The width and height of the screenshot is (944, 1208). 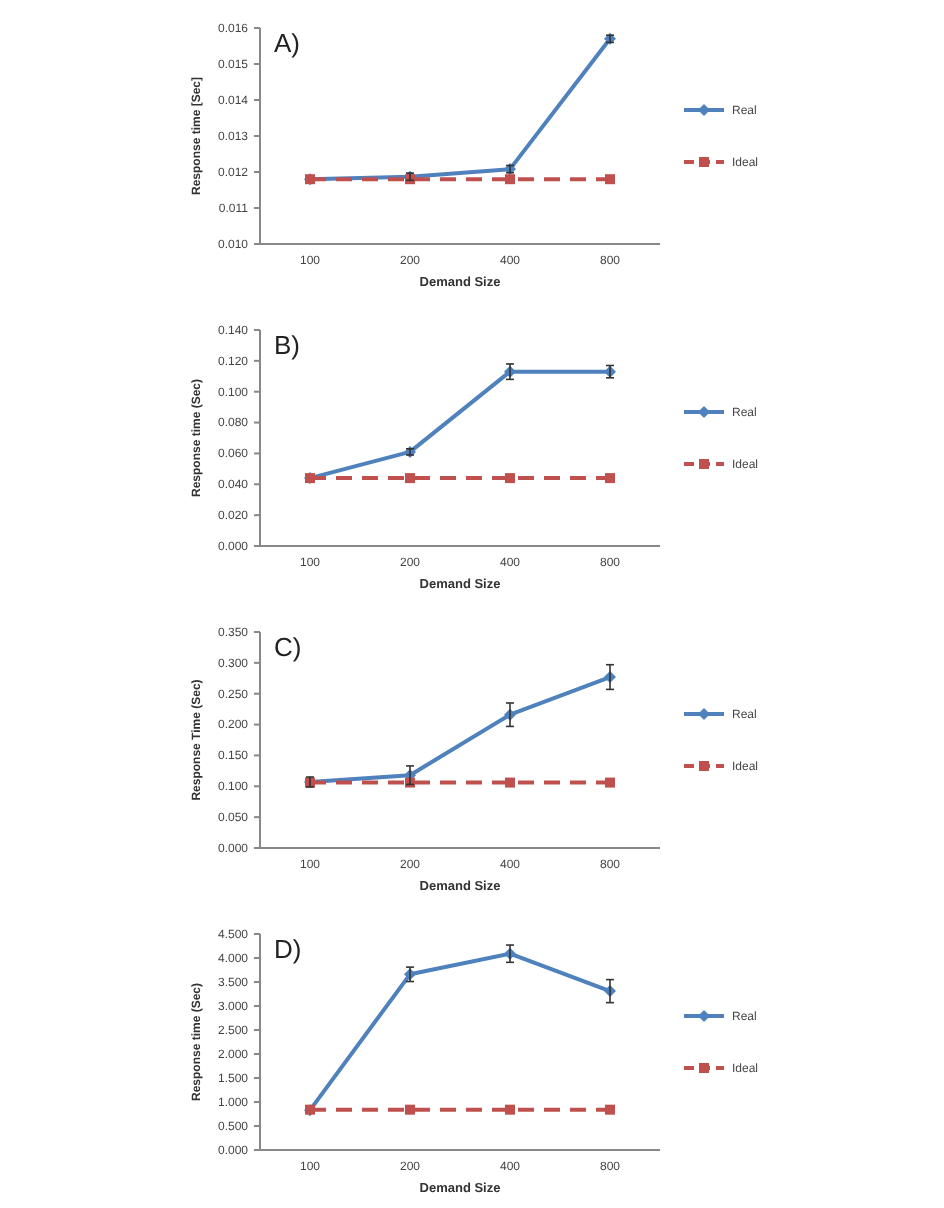 What do you see at coordinates (288, 949) in the screenshot?
I see `chart-title: D)` at bounding box center [288, 949].